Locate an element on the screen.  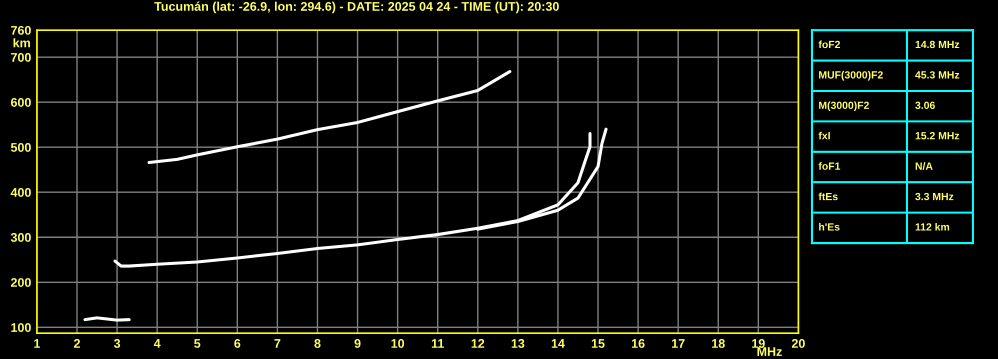
x-tick-label: 14 is located at coordinates (558, 343).